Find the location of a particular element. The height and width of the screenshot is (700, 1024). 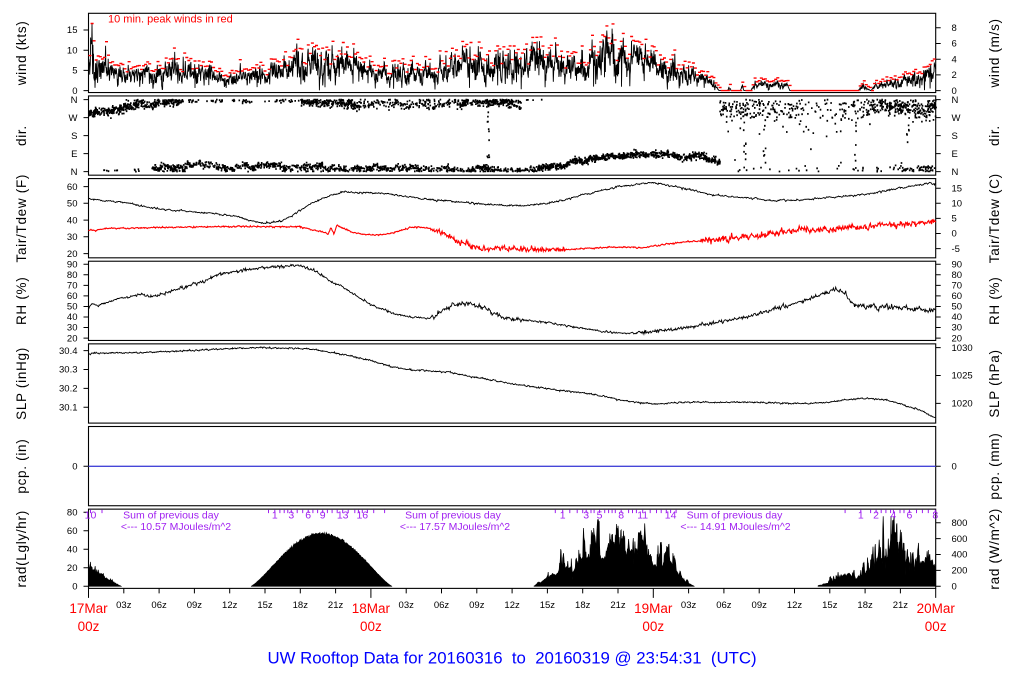

svg-text: 19Mar is located at coordinates (653, 608).